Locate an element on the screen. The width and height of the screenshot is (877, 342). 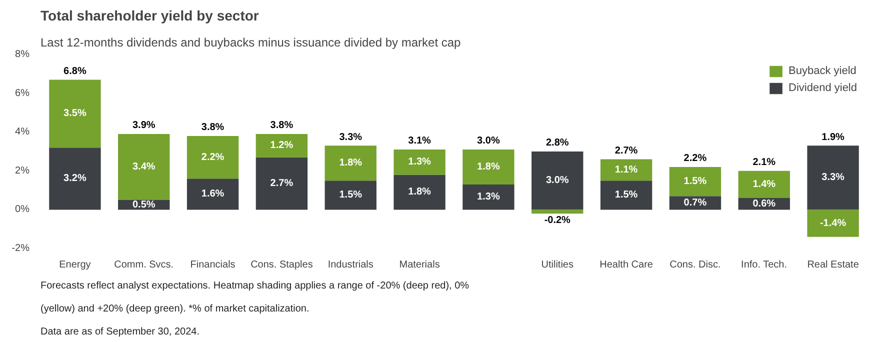
y-tick-label: 6% is located at coordinates (22, 93).